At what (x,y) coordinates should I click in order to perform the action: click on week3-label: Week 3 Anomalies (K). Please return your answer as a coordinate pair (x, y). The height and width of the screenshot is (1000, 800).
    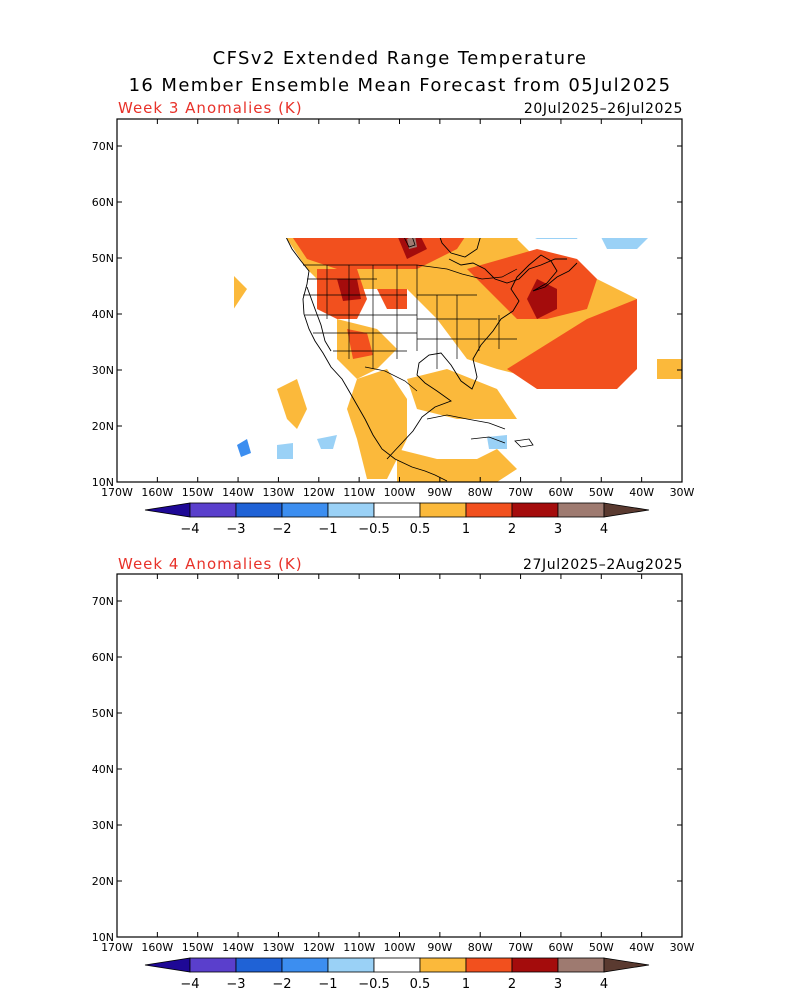
    Looking at the image, I should click on (210, 108).